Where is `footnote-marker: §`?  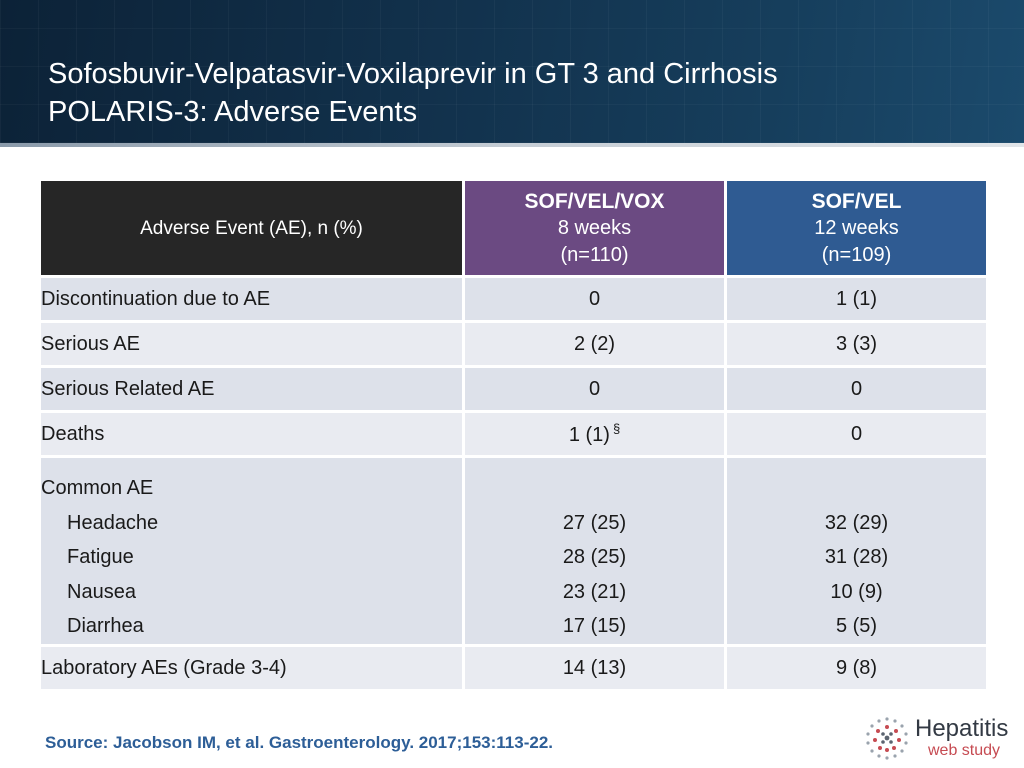
footnote-marker: § is located at coordinates (616, 428).